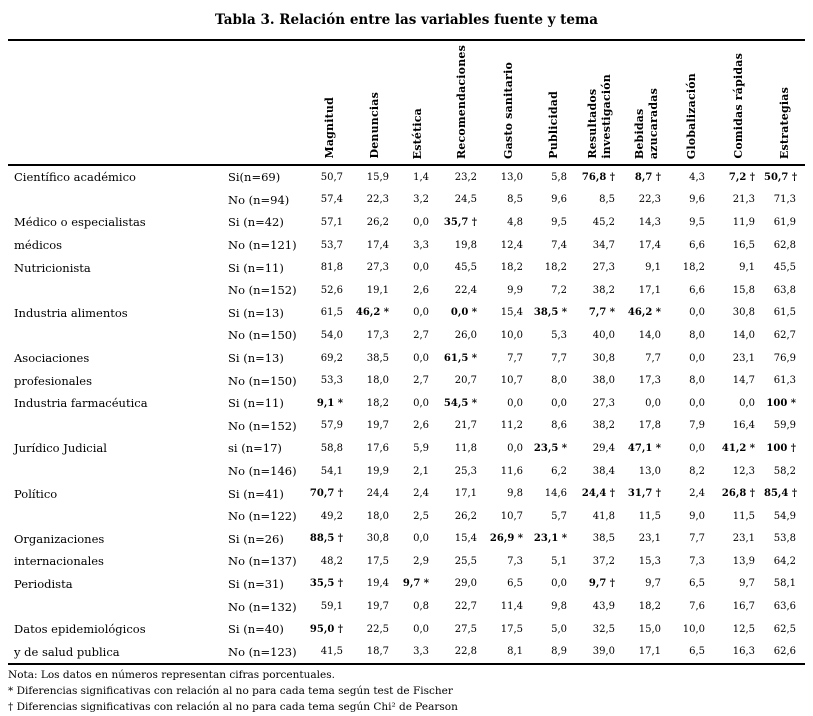 The image size is (813, 716). What do you see at coordinates (460, 358) in the screenshot?
I see `value-cell: 61,5 *` at bounding box center [460, 358].